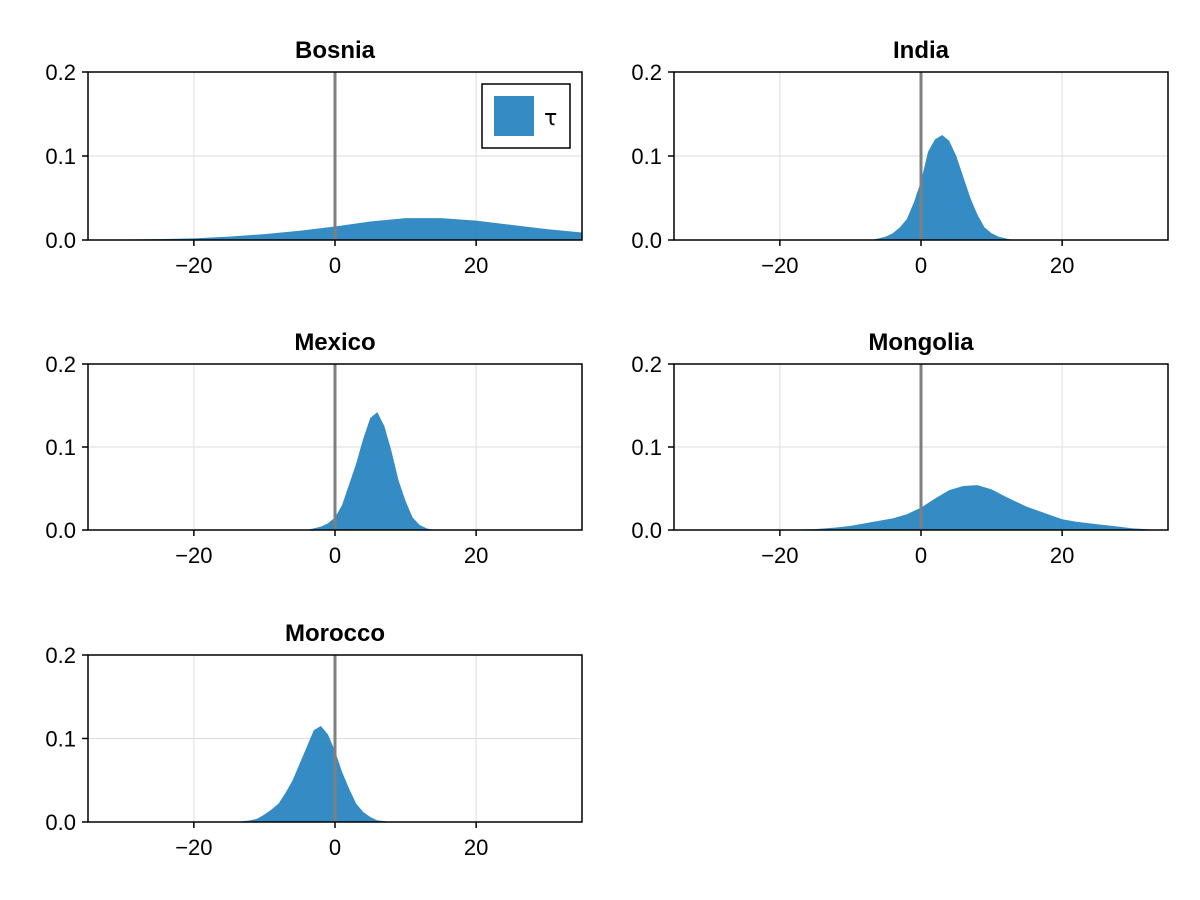  Describe the element at coordinates (335, 50) in the screenshot. I see `panel-title: Bosnia` at that location.